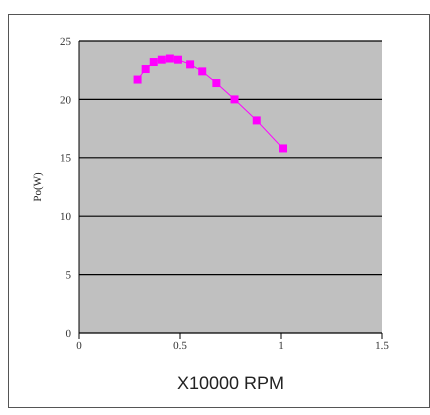  What do you see at coordinates (382, 346) in the screenshot?
I see `x-tick-label: 1.5` at bounding box center [382, 346].